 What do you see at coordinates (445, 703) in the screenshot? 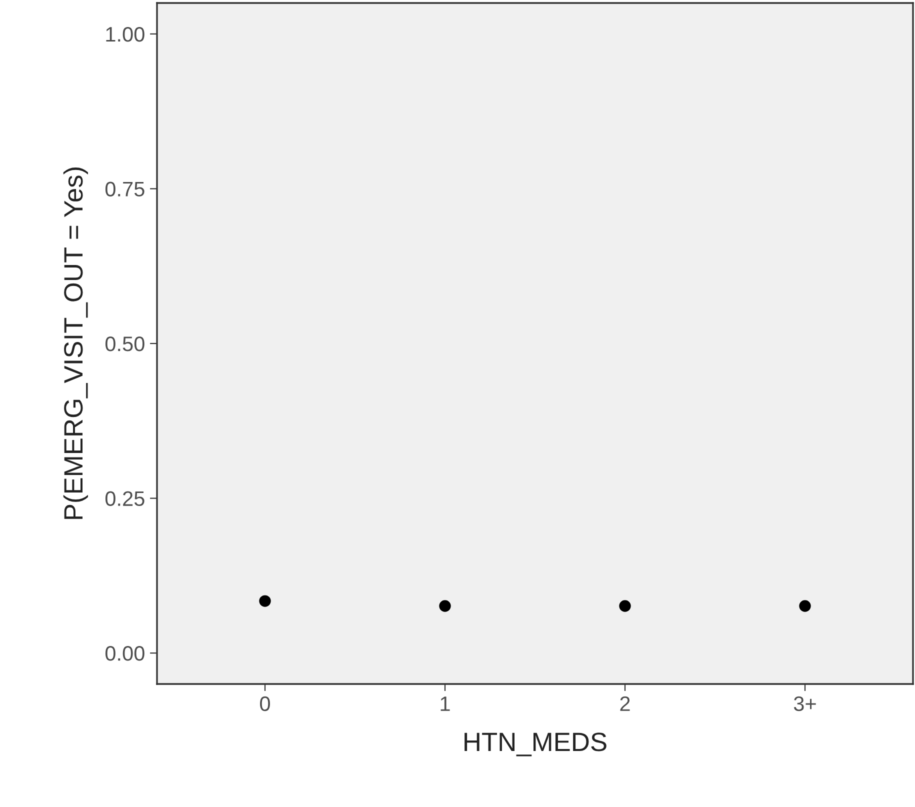
I see `x-tick-label: 1` at bounding box center [445, 703].